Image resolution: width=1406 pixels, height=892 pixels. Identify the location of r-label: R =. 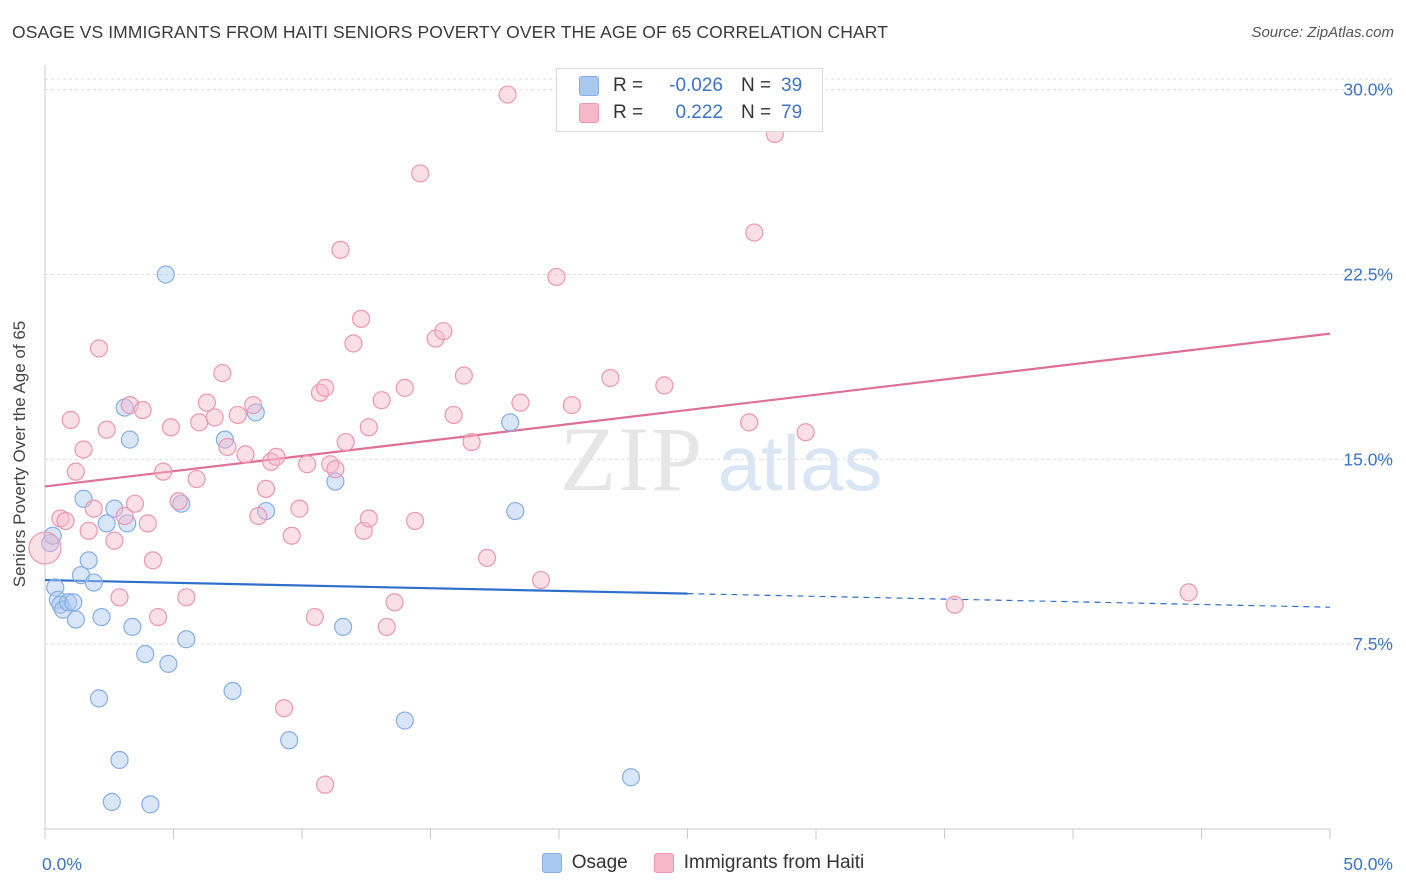
(628, 112).